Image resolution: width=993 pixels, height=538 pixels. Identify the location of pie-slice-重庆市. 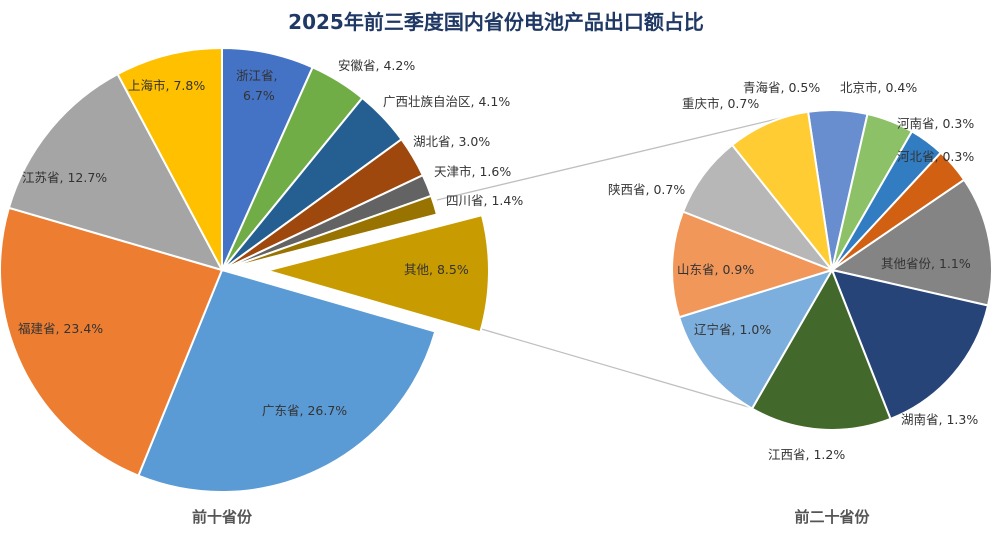
(782, 192).